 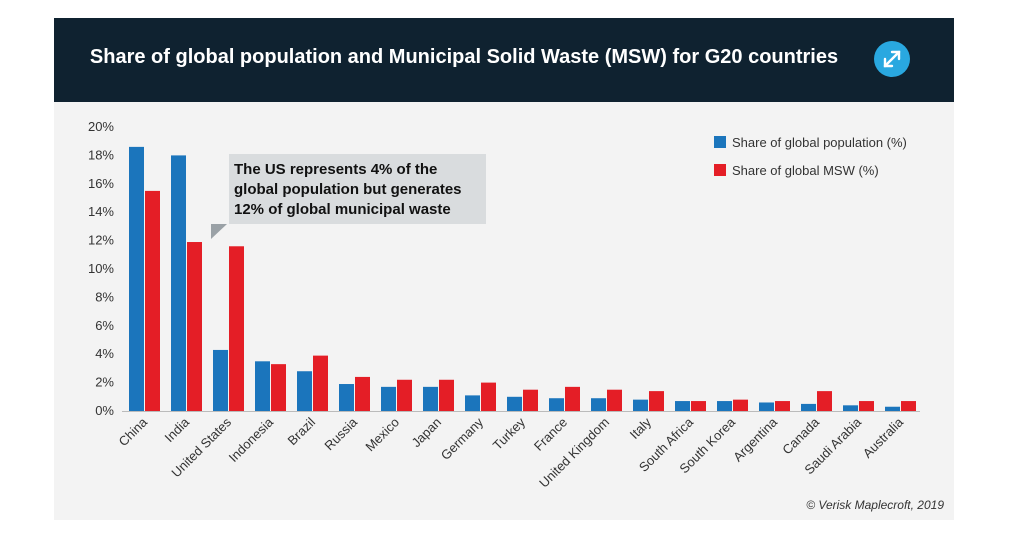 What do you see at coordinates (883, 437) in the screenshot?
I see `category-label: Australia` at bounding box center [883, 437].